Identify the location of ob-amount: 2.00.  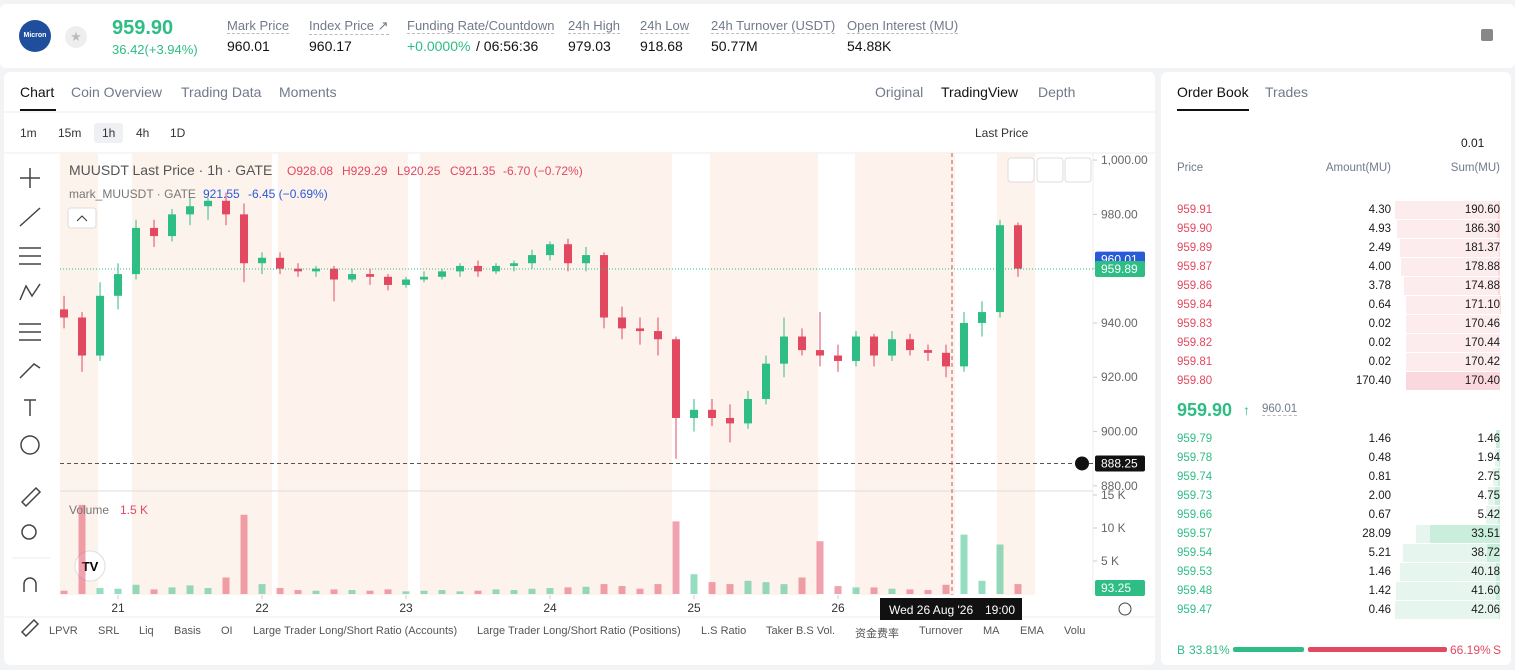
(1379, 496).